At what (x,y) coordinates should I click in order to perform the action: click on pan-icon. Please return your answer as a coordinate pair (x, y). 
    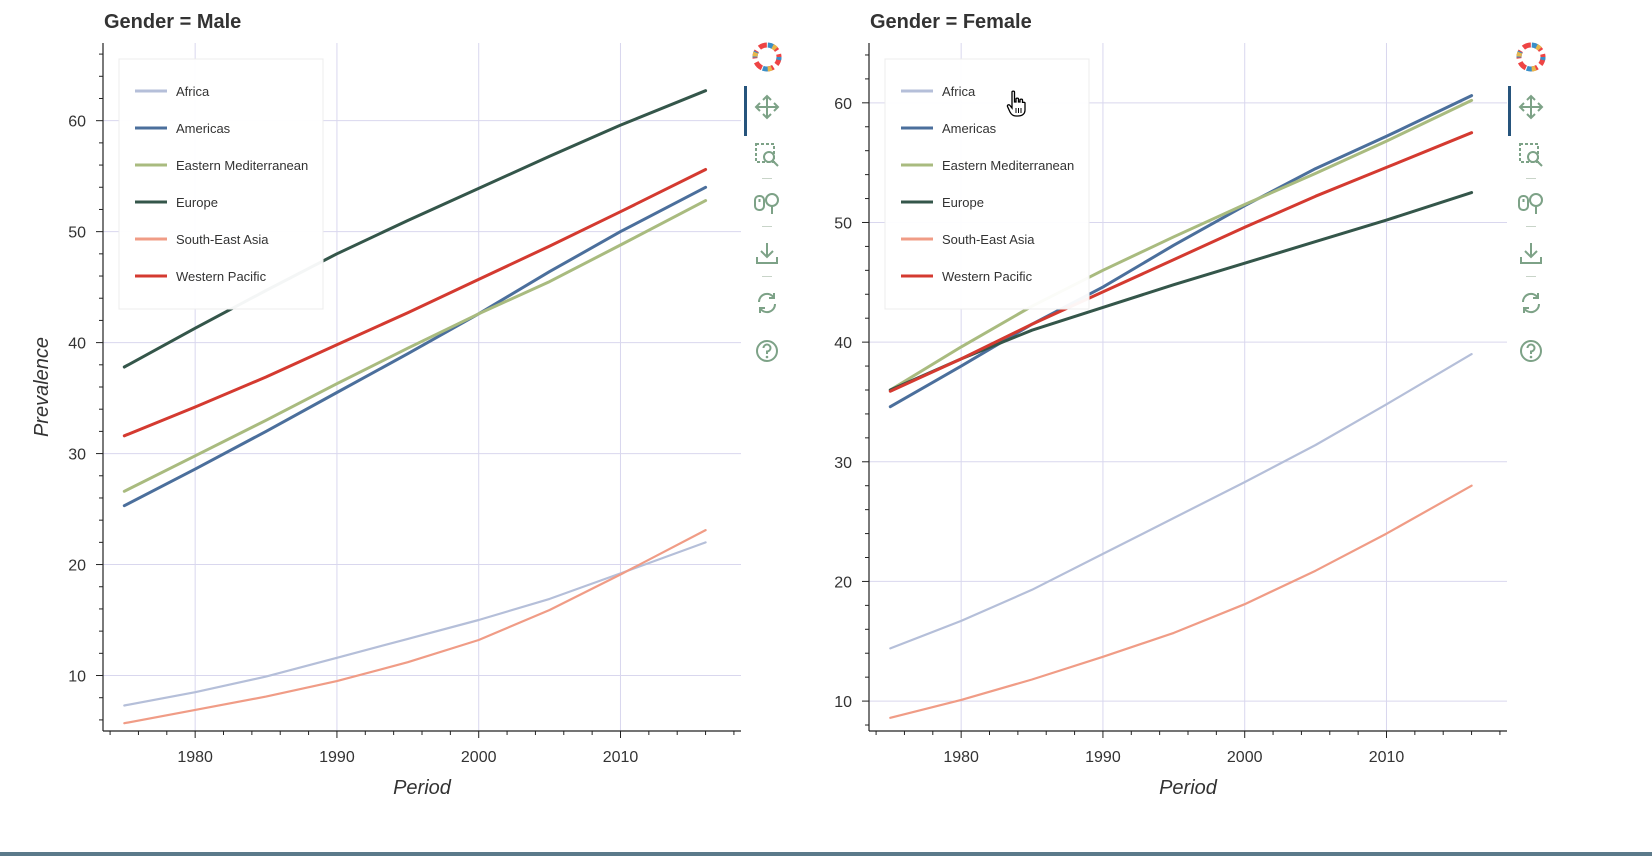
    Looking at the image, I should click on (1531, 107).